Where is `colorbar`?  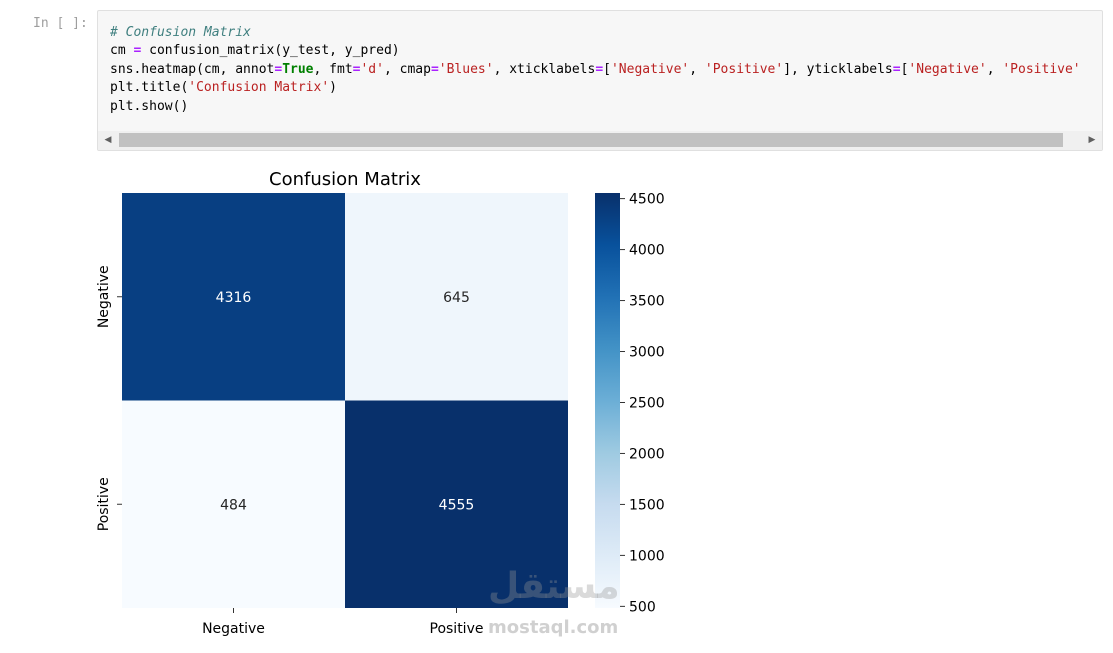
colorbar is located at coordinates (607, 400).